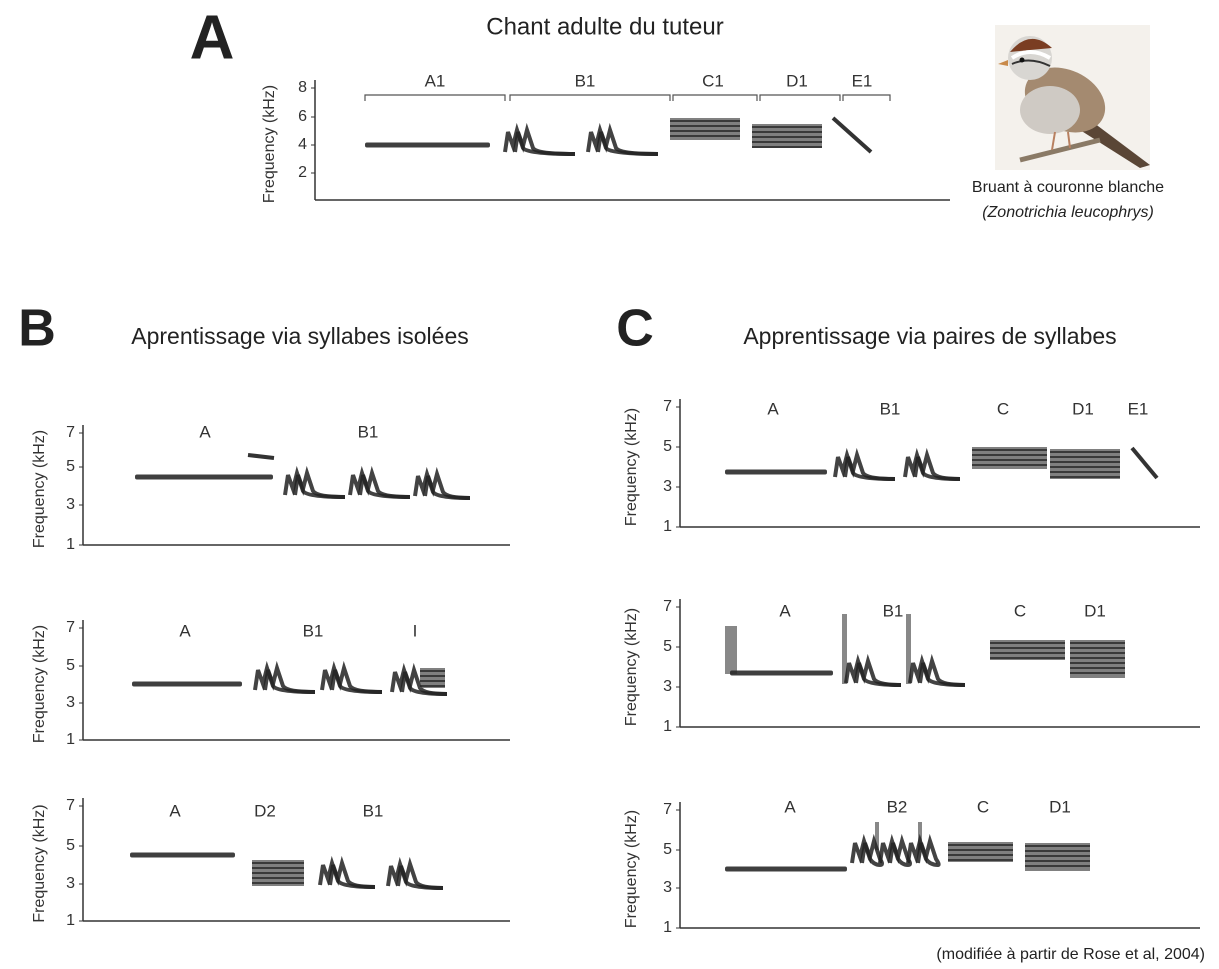  I want to click on panel-title: Chant adulte du tuteur, so click(605, 26).